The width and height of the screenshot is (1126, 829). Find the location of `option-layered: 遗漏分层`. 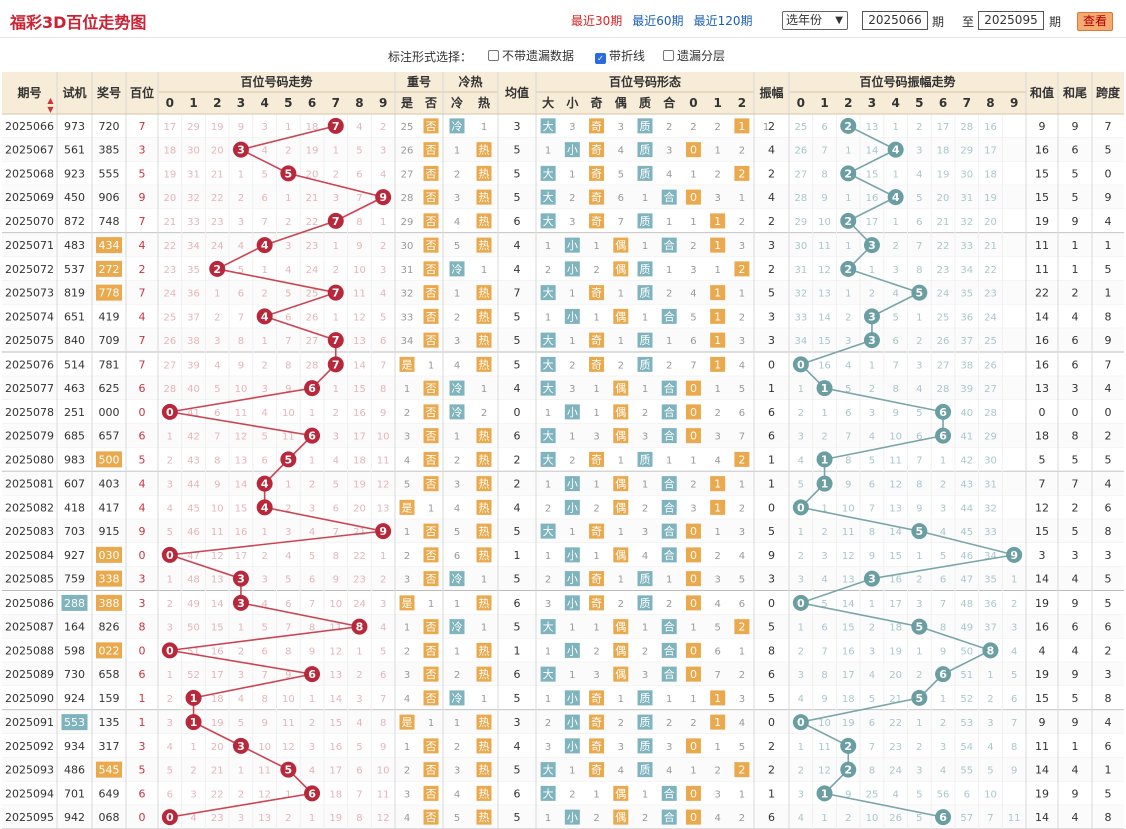

option-layered: 遗漏分层 is located at coordinates (694, 55).